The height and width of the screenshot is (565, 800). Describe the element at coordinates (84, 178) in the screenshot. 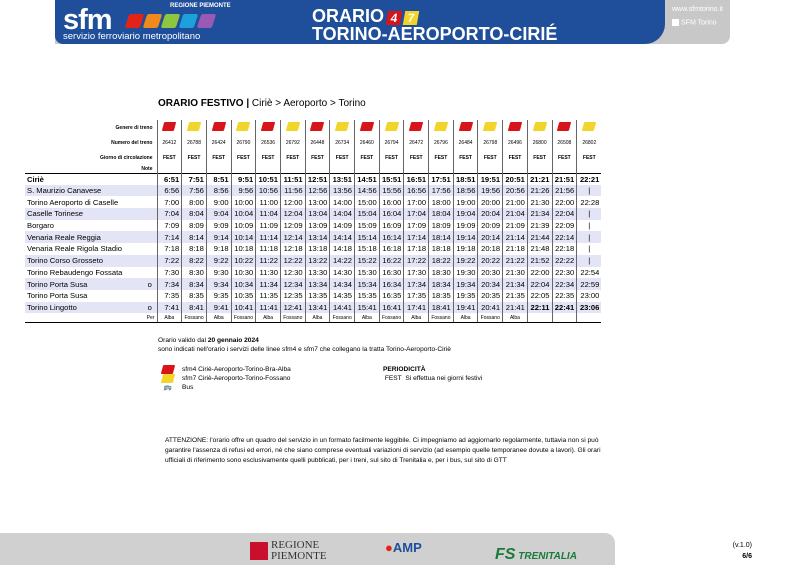

I see `station-name: Ciriè` at that location.